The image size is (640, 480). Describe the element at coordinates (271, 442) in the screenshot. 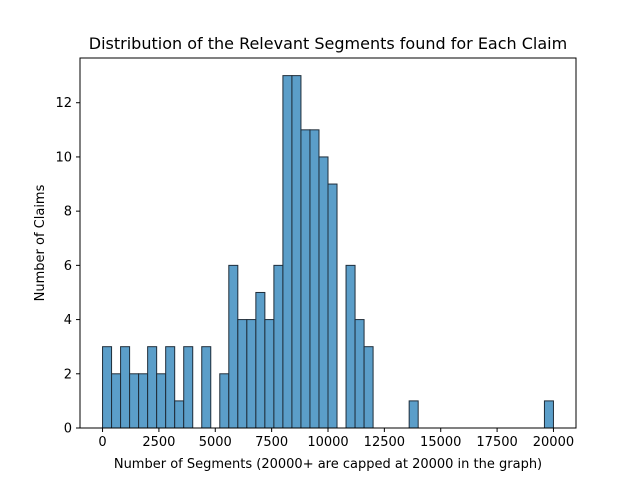

I see `x-tick-label: 7500` at that location.